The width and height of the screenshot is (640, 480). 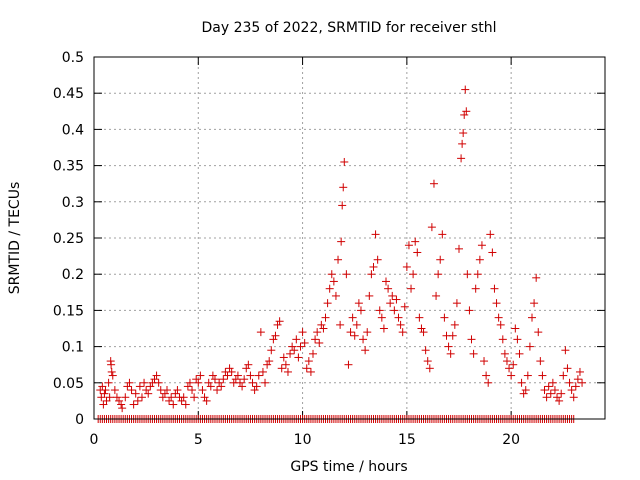 What do you see at coordinates (68, 384) in the screenshot?
I see `y-tick-label: 0.05` at bounding box center [68, 384].